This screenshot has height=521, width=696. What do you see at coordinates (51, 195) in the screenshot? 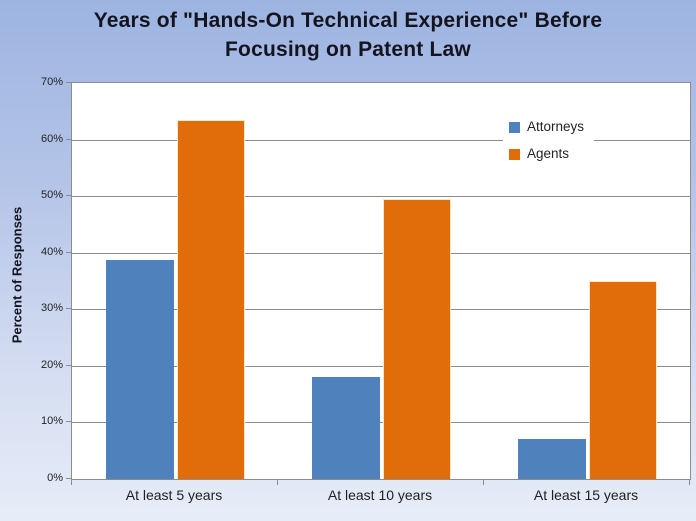
I see `y-tick-label: 50%` at bounding box center [51, 195].